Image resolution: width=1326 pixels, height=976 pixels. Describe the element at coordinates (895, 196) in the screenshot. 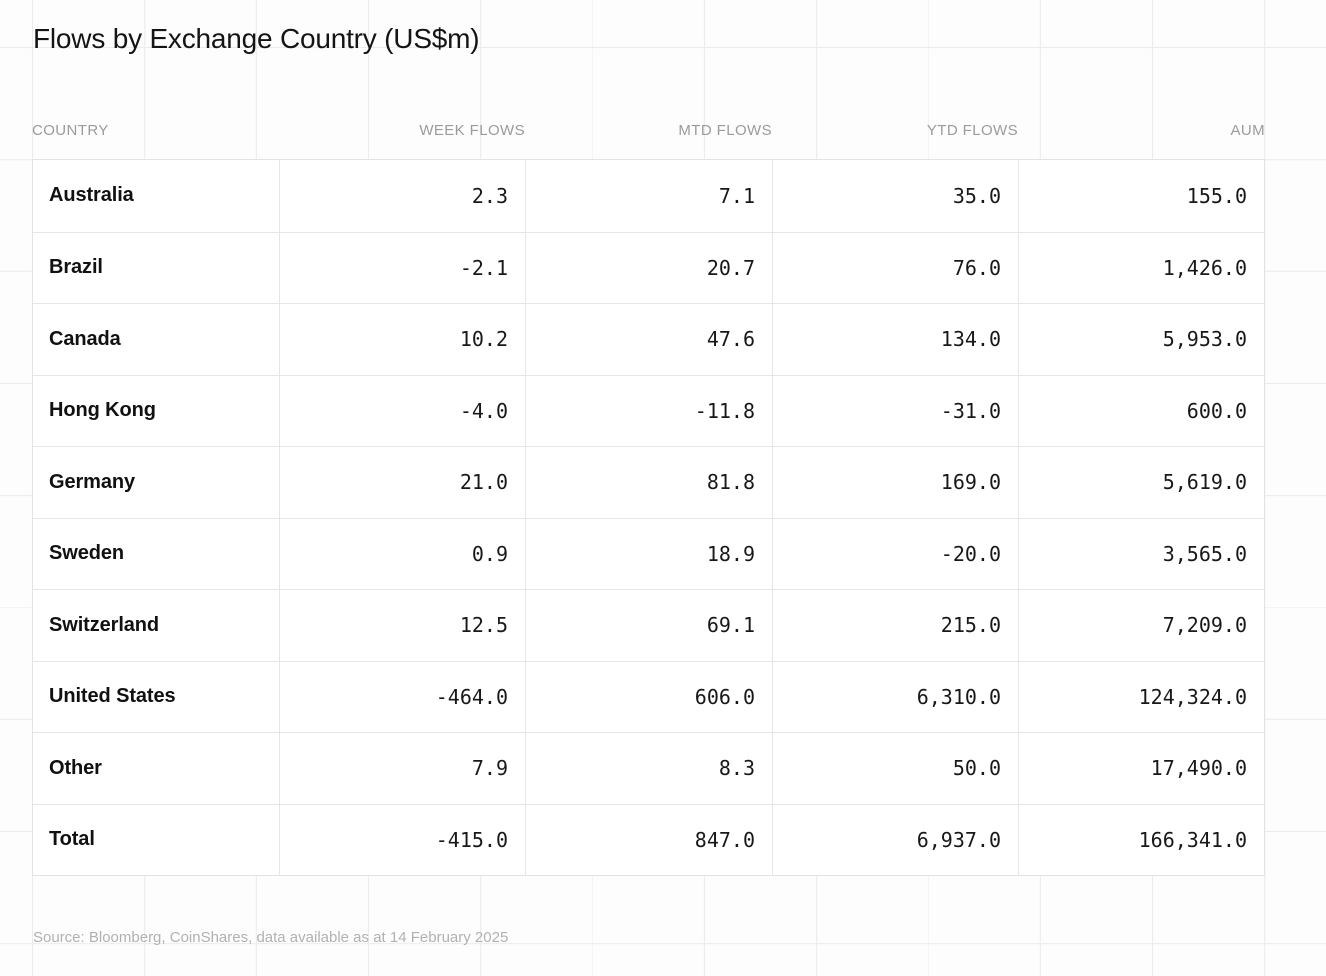

I see `ytd-flows-cell: 35.0` at that location.